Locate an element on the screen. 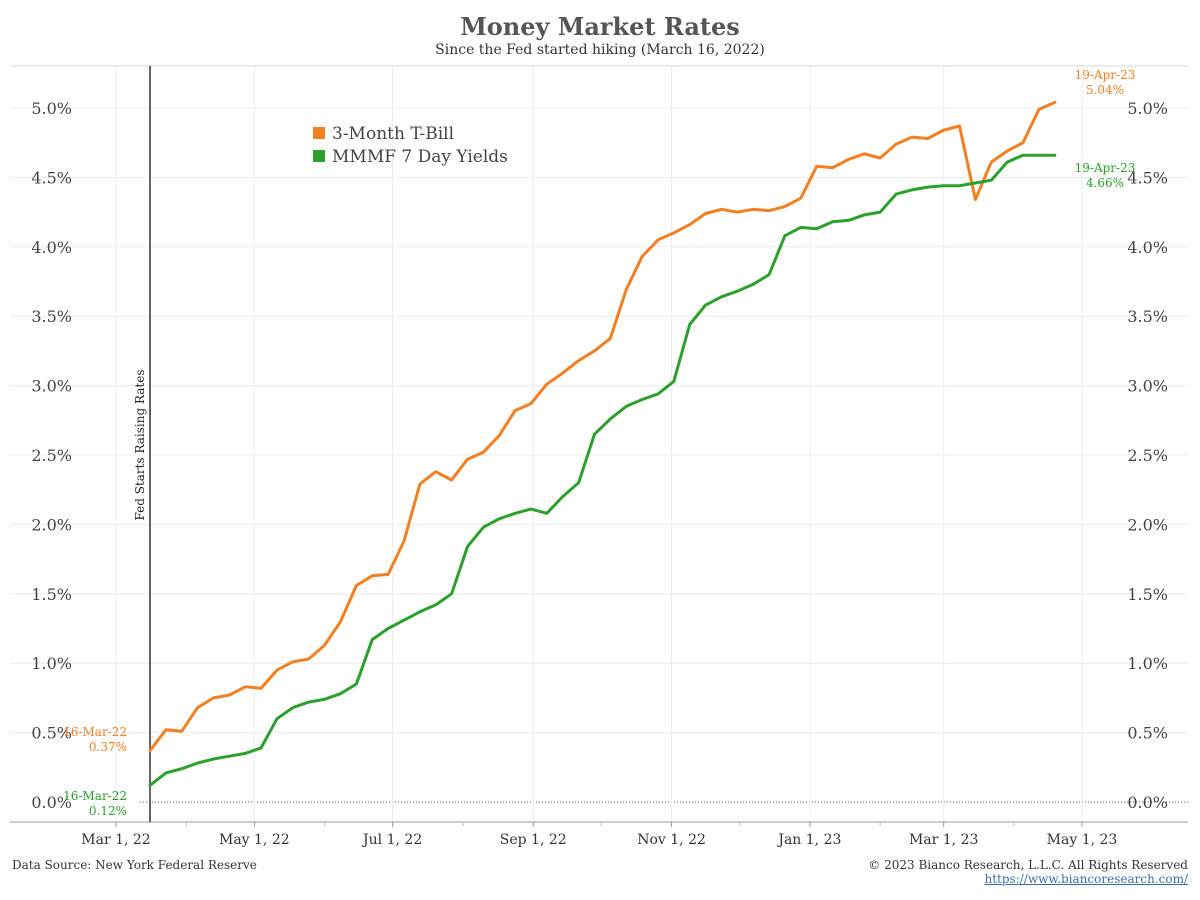 The width and height of the screenshot is (1200, 900). legend: 3-Month T-Bill MMMF 7 Day Yields is located at coordinates (410, 145).